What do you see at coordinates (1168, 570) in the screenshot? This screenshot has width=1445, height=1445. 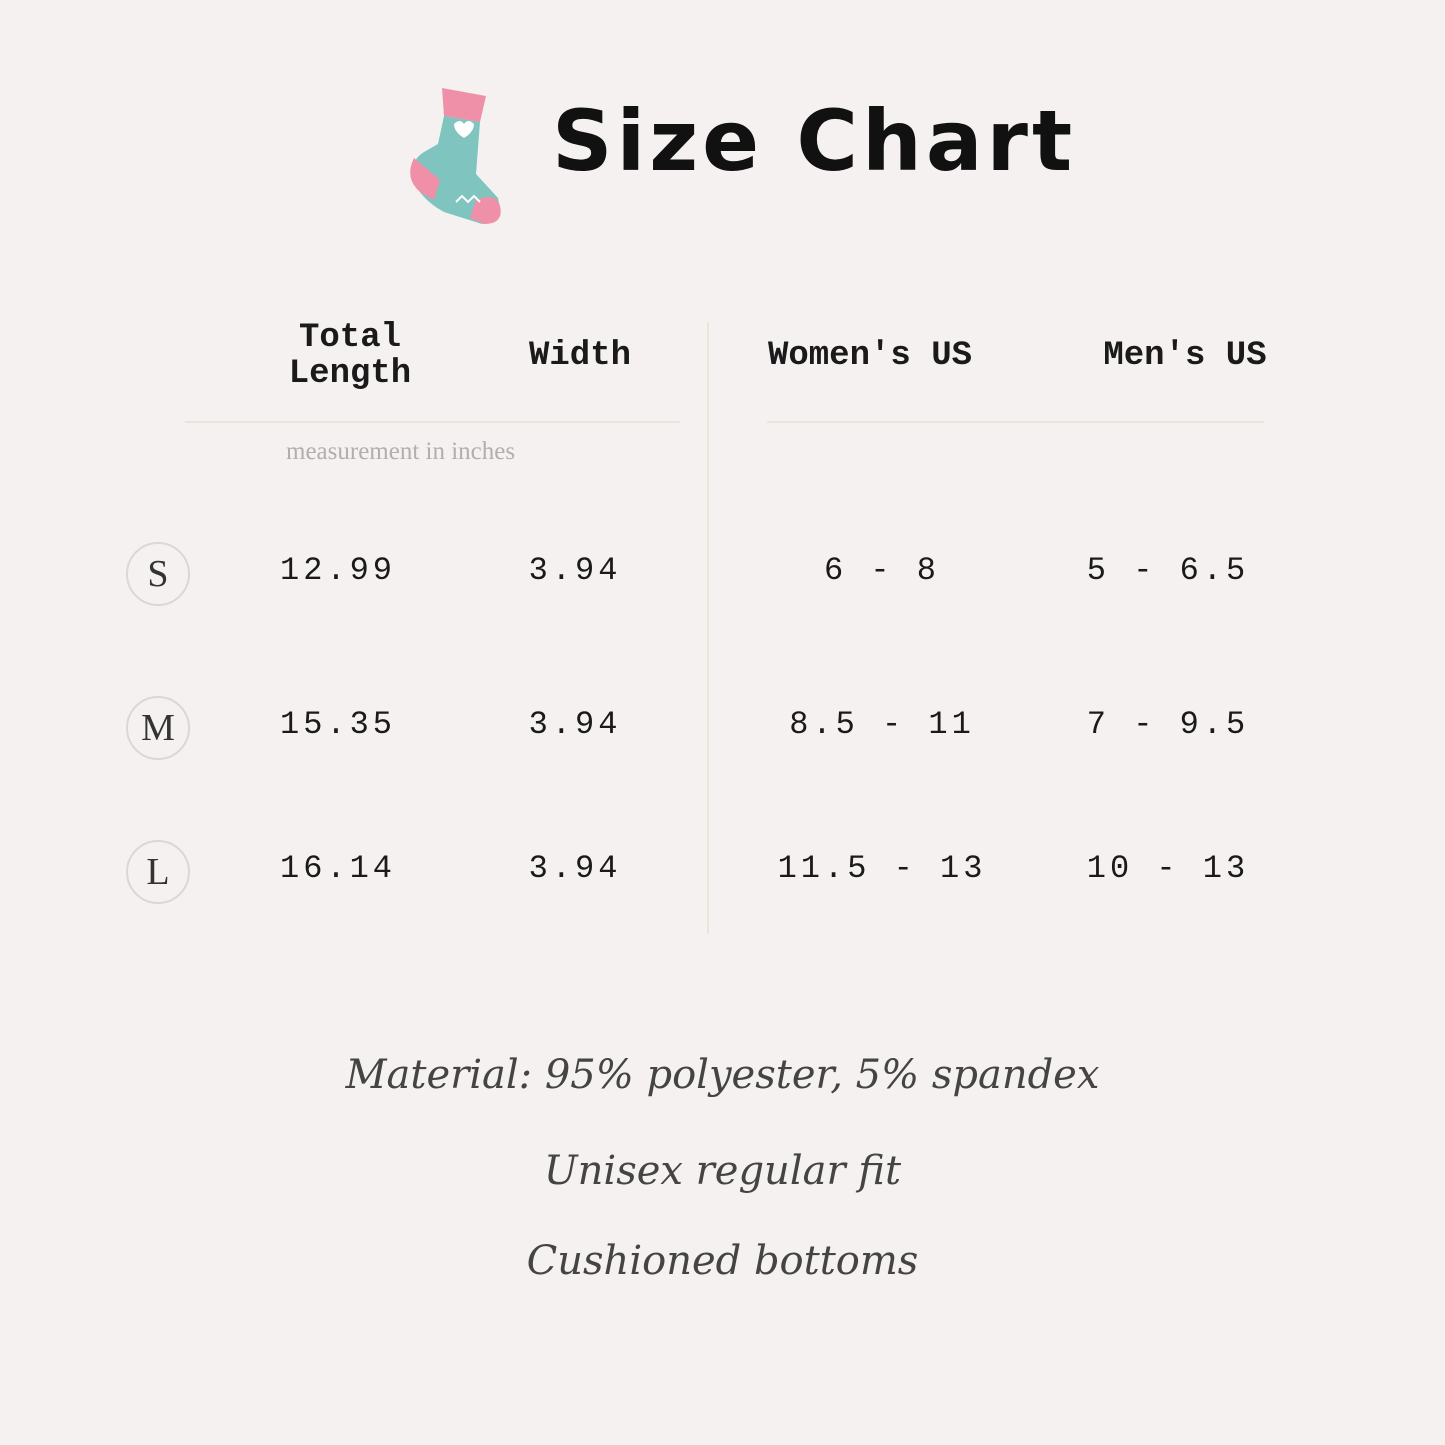 I see `cell-mens: 5 - 6.5` at bounding box center [1168, 570].